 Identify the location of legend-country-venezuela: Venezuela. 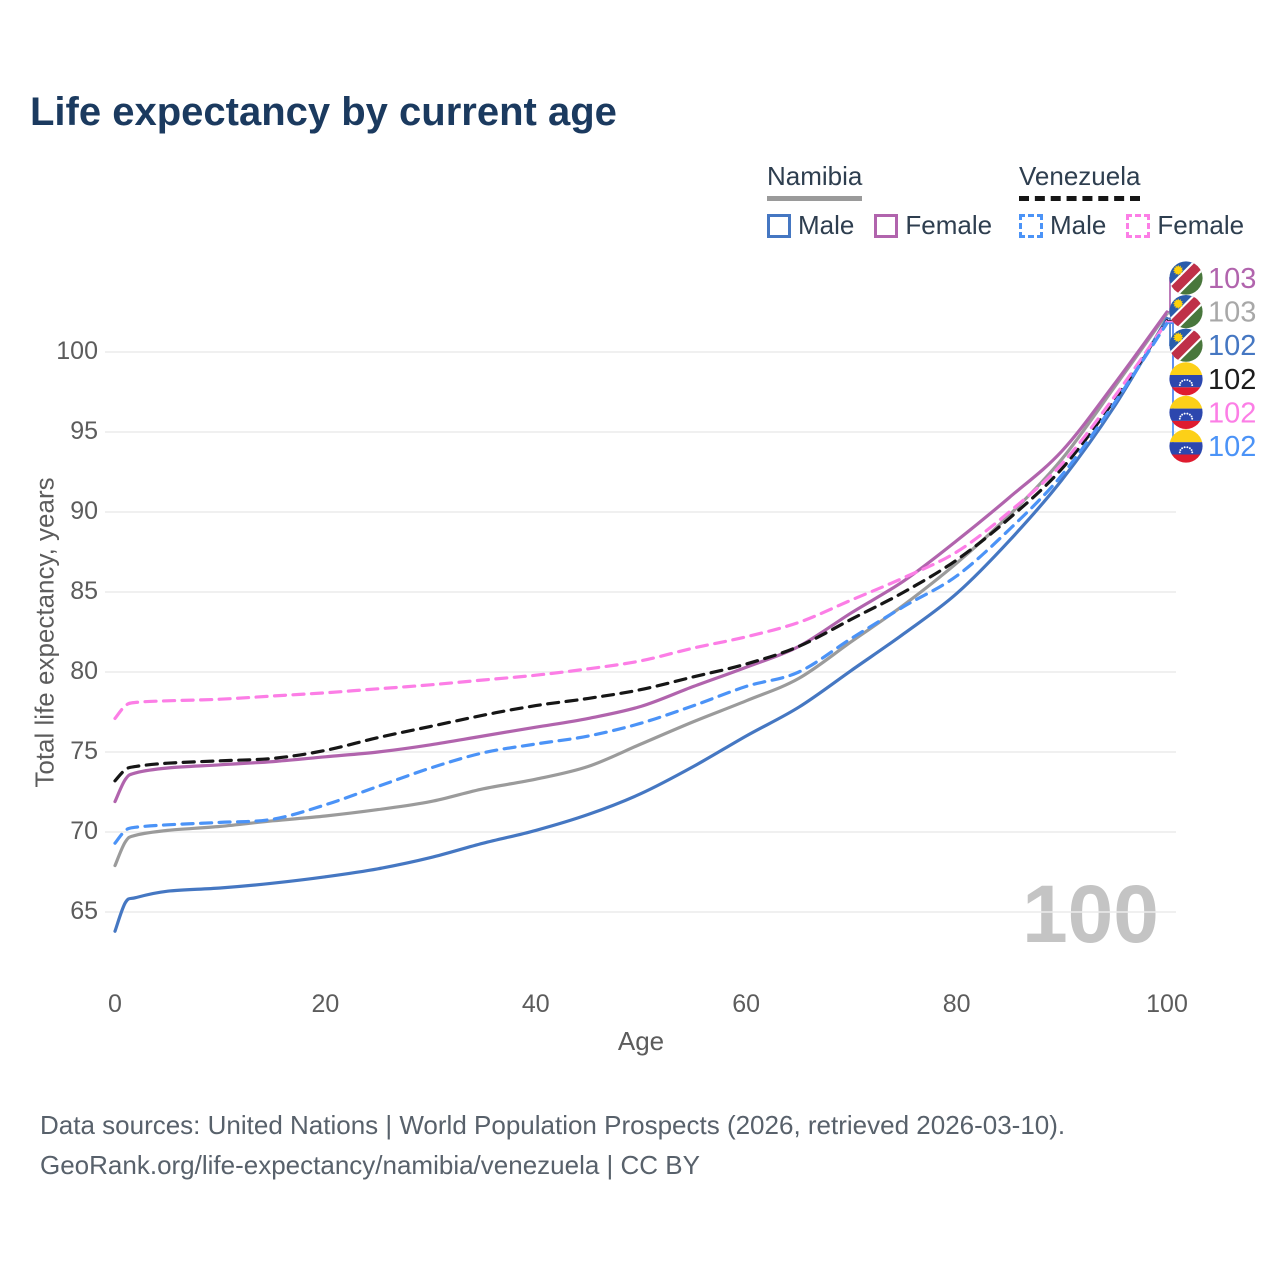
(1080, 181).